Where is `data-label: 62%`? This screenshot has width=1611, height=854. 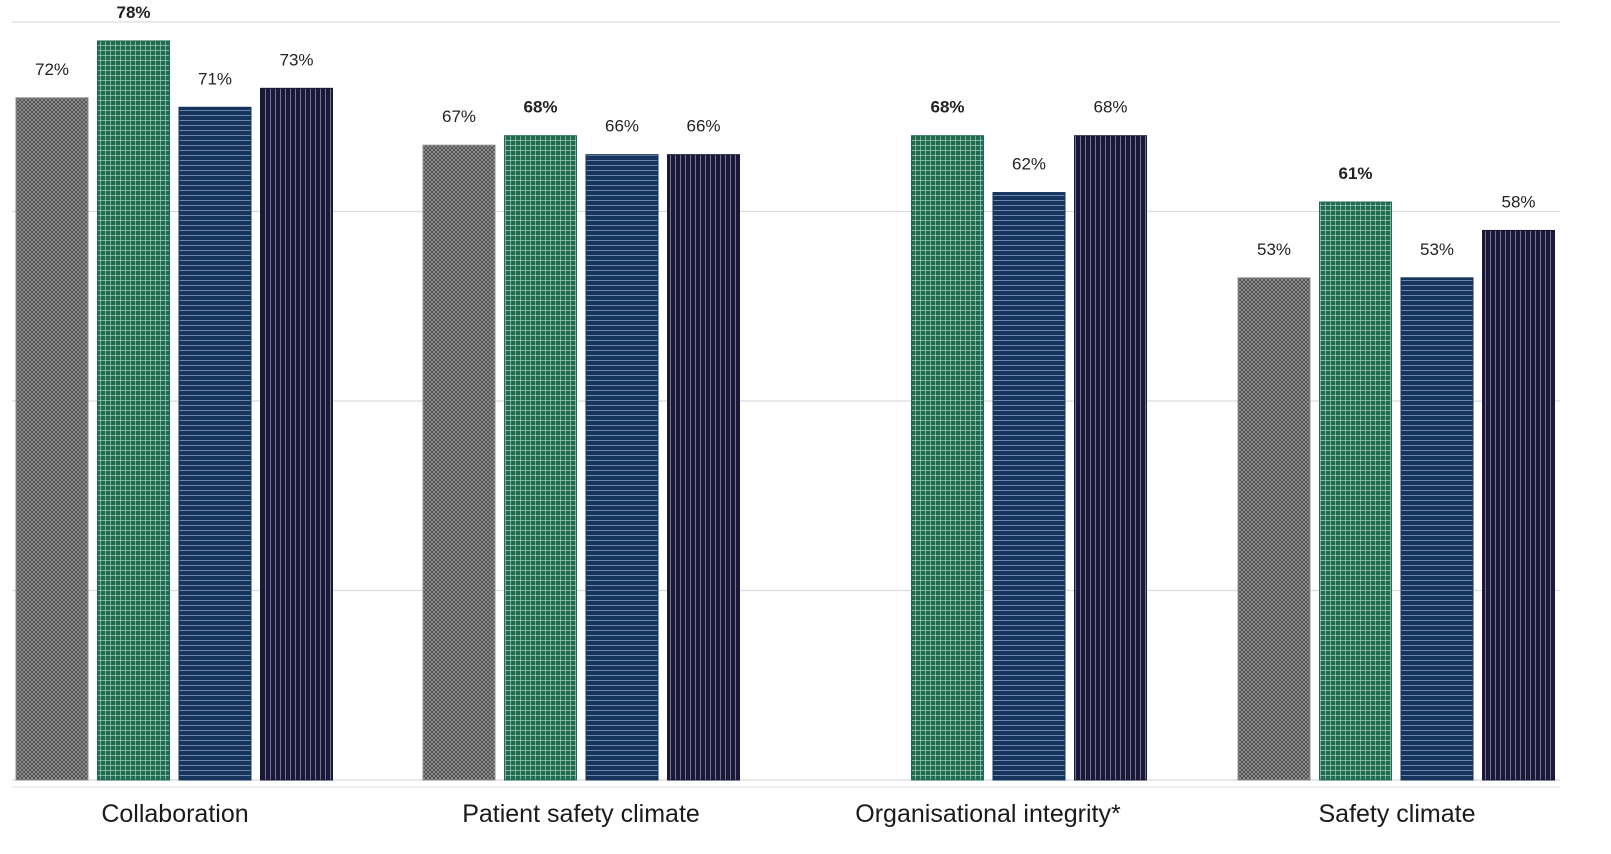
data-label: 62% is located at coordinates (1029, 164).